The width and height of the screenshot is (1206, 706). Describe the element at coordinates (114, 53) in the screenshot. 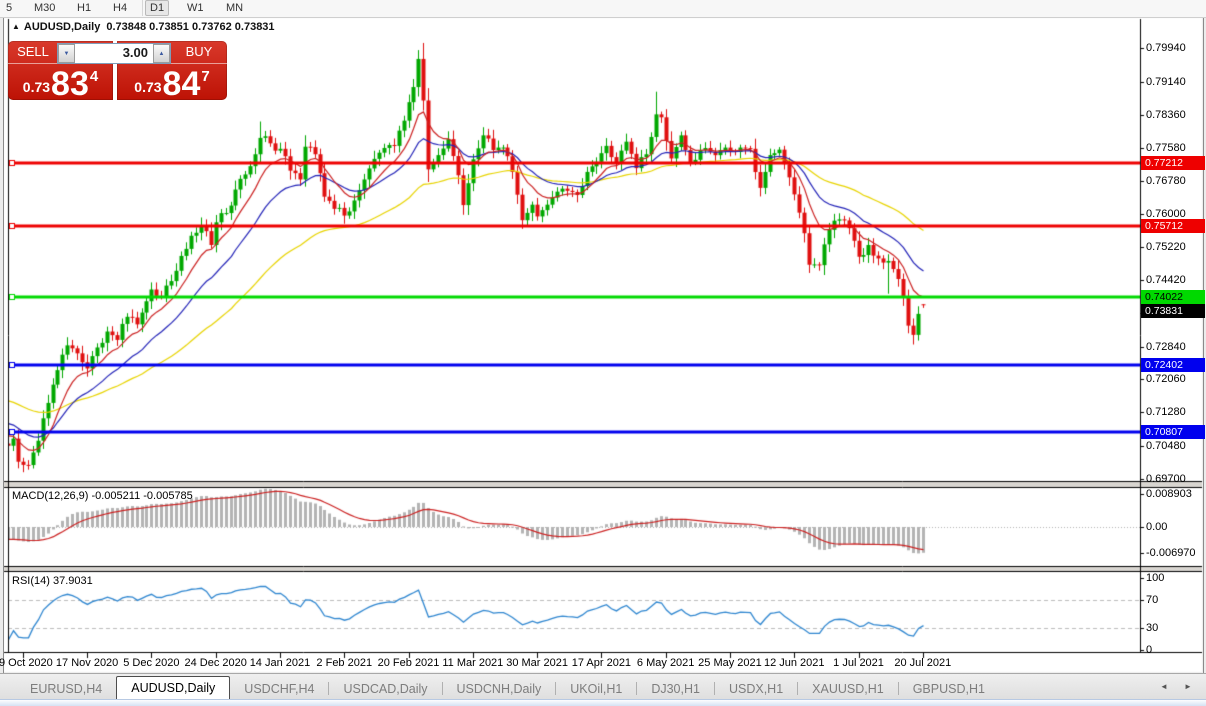

I see `volume-spinner: ▼ 3.00 ▲` at that location.